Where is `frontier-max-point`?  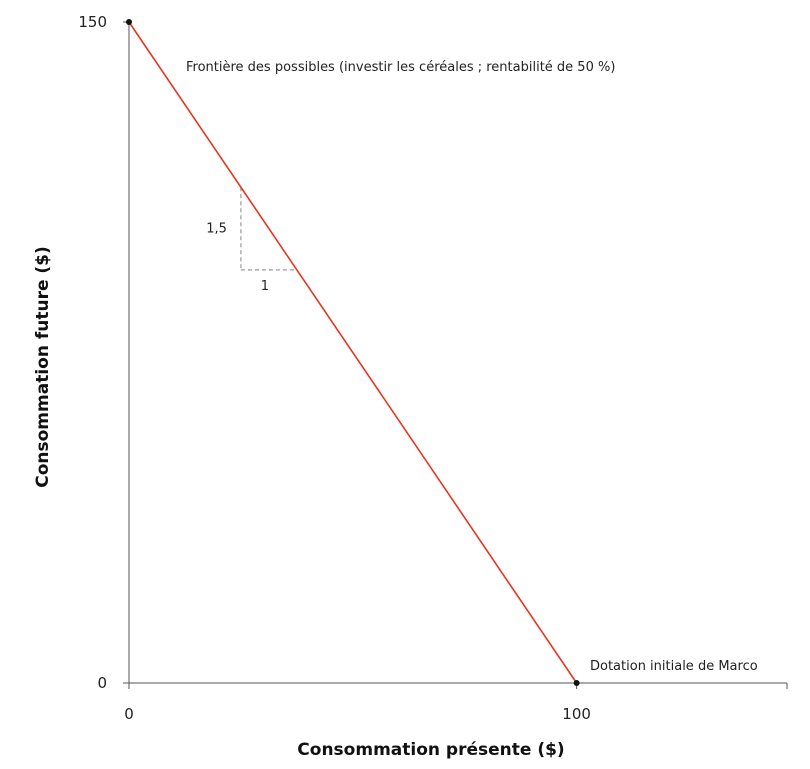 frontier-max-point is located at coordinates (129, 22).